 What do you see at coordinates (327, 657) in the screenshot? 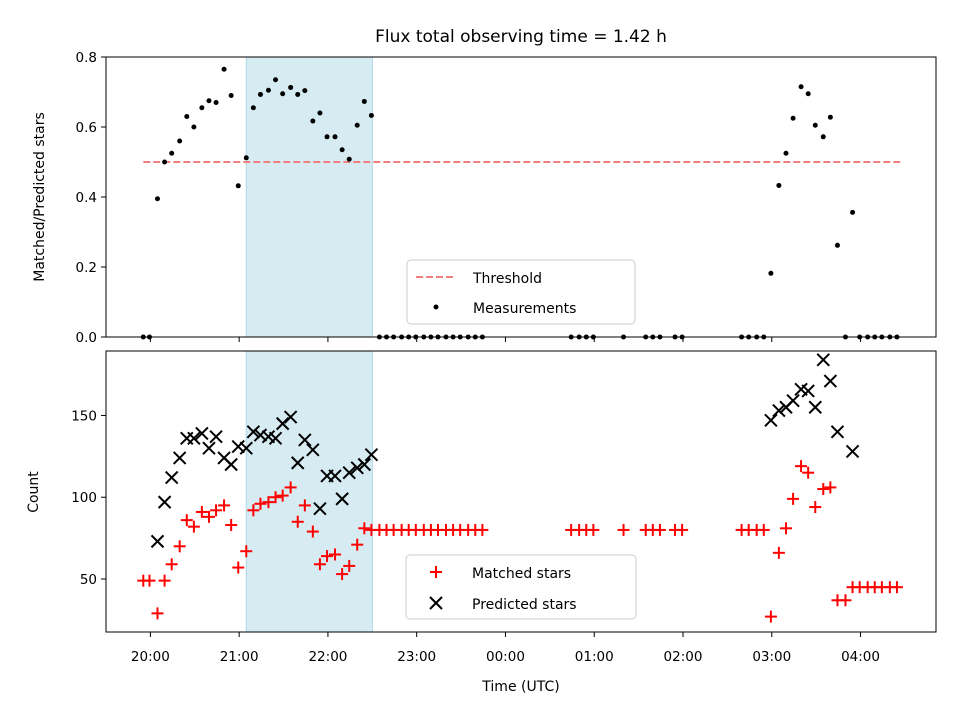
I see `bottom-x-tick-label: 22:00` at bounding box center [327, 657].